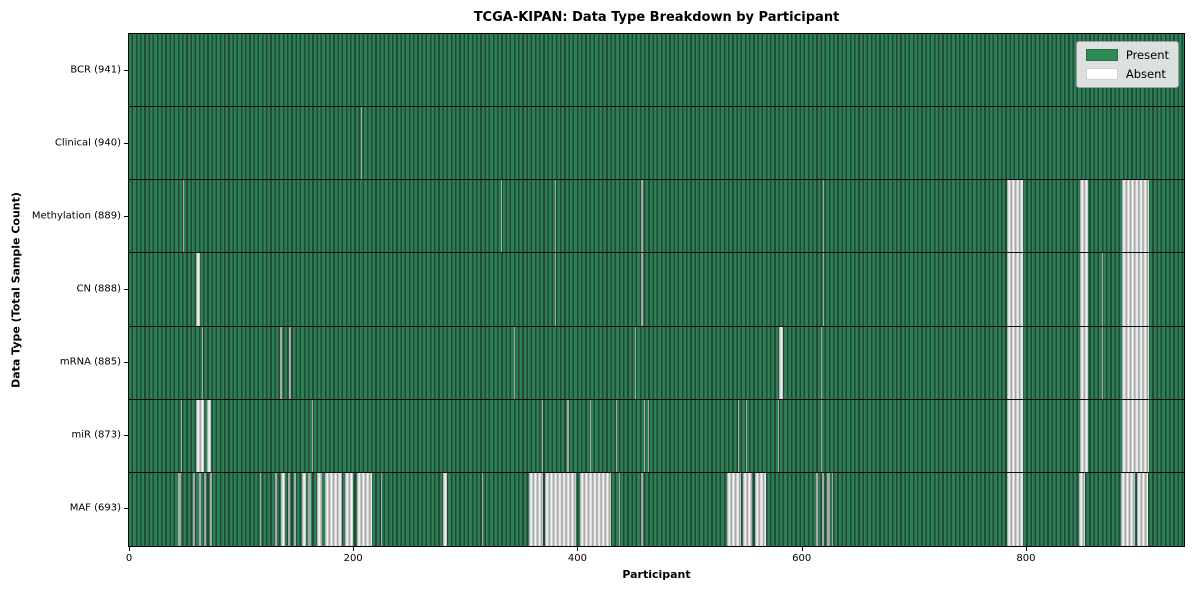  What do you see at coordinates (656, 144) in the screenshot?
I see `heatmap-row-Clinical` at bounding box center [656, 144].